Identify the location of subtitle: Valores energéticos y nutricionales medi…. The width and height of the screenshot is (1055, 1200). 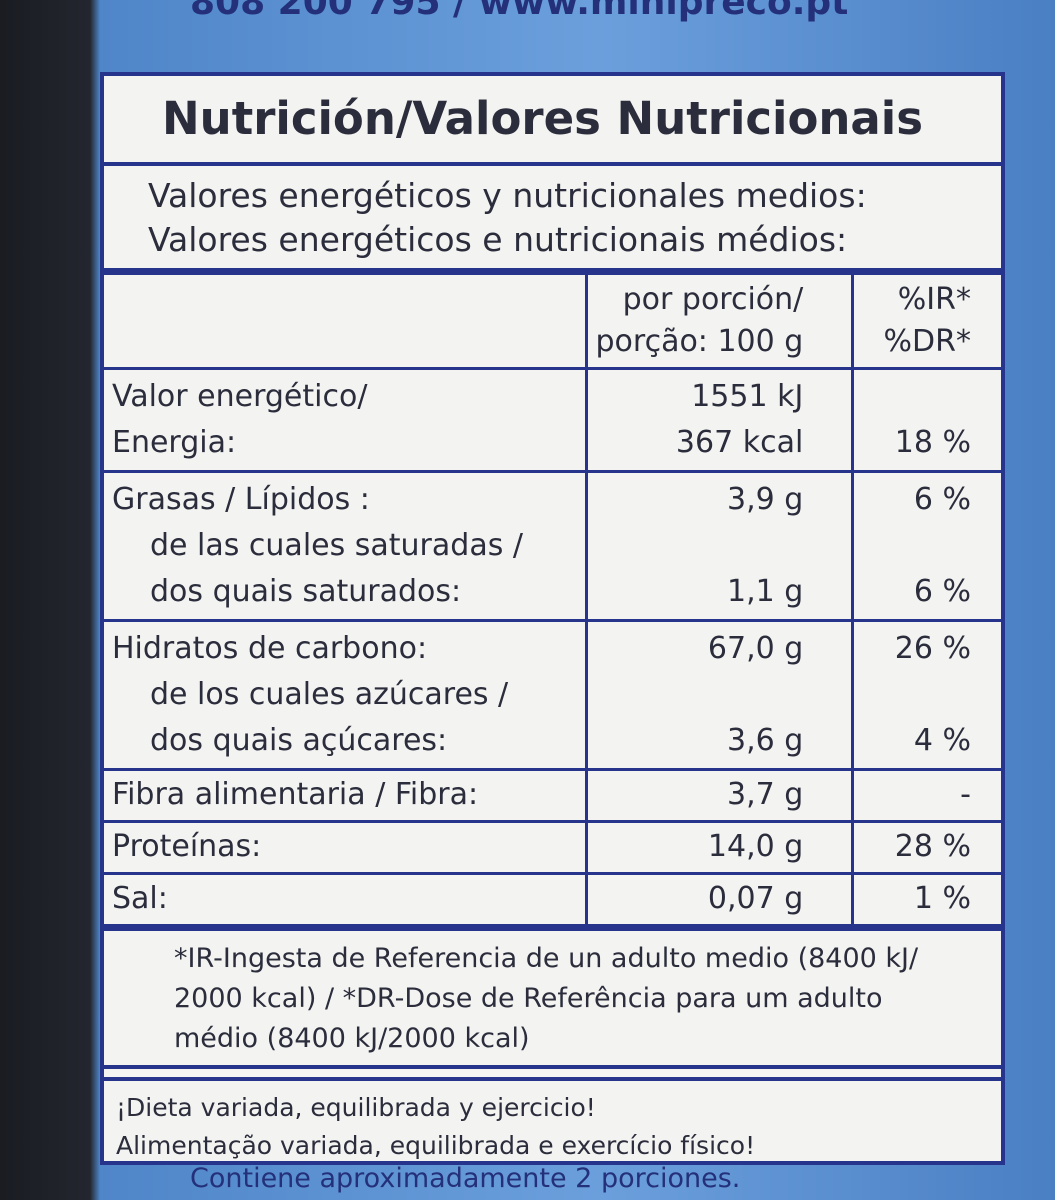
(552, 219).